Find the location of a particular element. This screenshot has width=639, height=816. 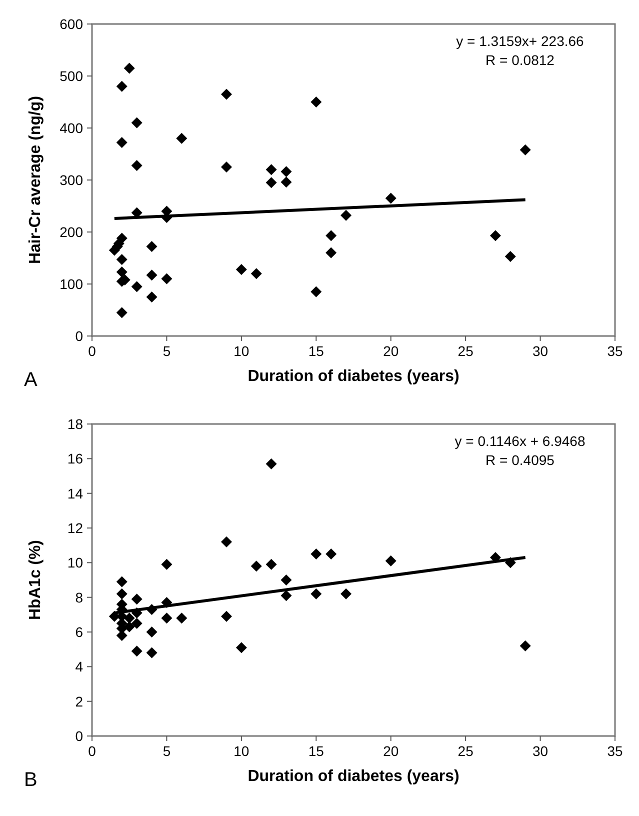

y-tick-label: 400 is located at coordinates (72, 128).